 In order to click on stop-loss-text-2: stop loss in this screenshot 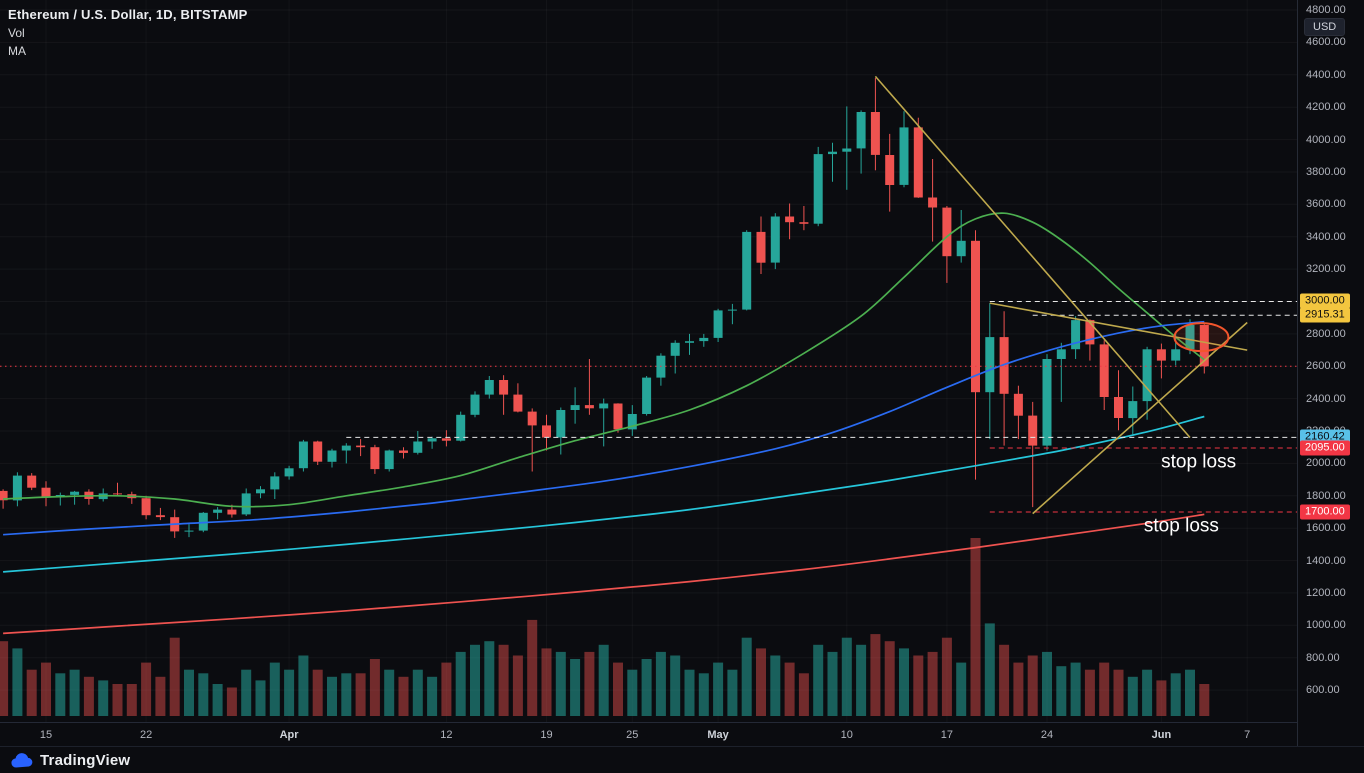, I will do `click(1181, 525)`.